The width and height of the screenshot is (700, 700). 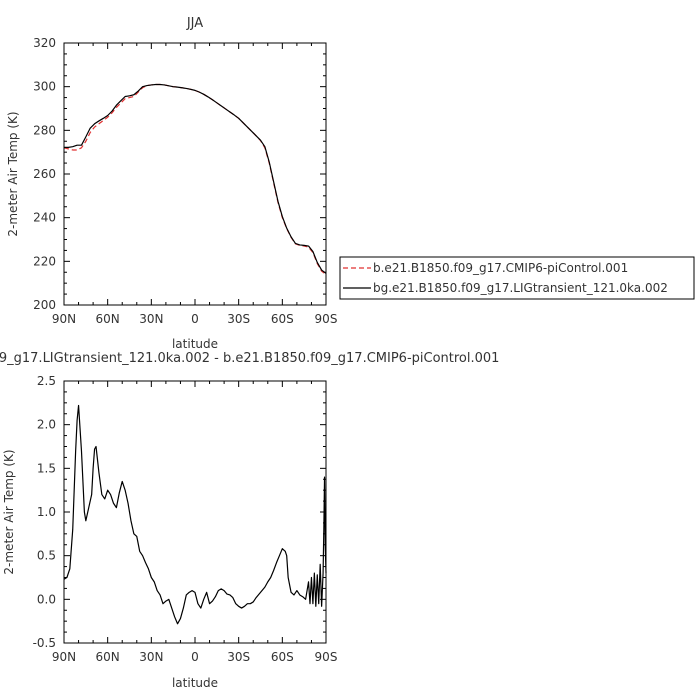 I want to click on series-line-transient, so click(x=195, y=178).